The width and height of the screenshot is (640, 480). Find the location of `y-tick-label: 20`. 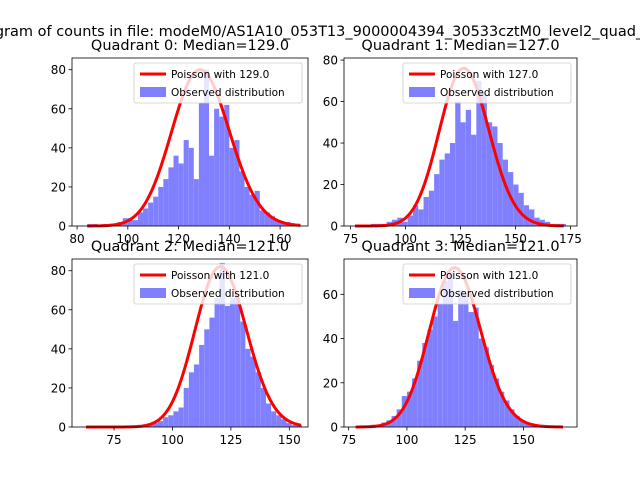

y-tick-label: 20 is located at coordinates (330, 383).